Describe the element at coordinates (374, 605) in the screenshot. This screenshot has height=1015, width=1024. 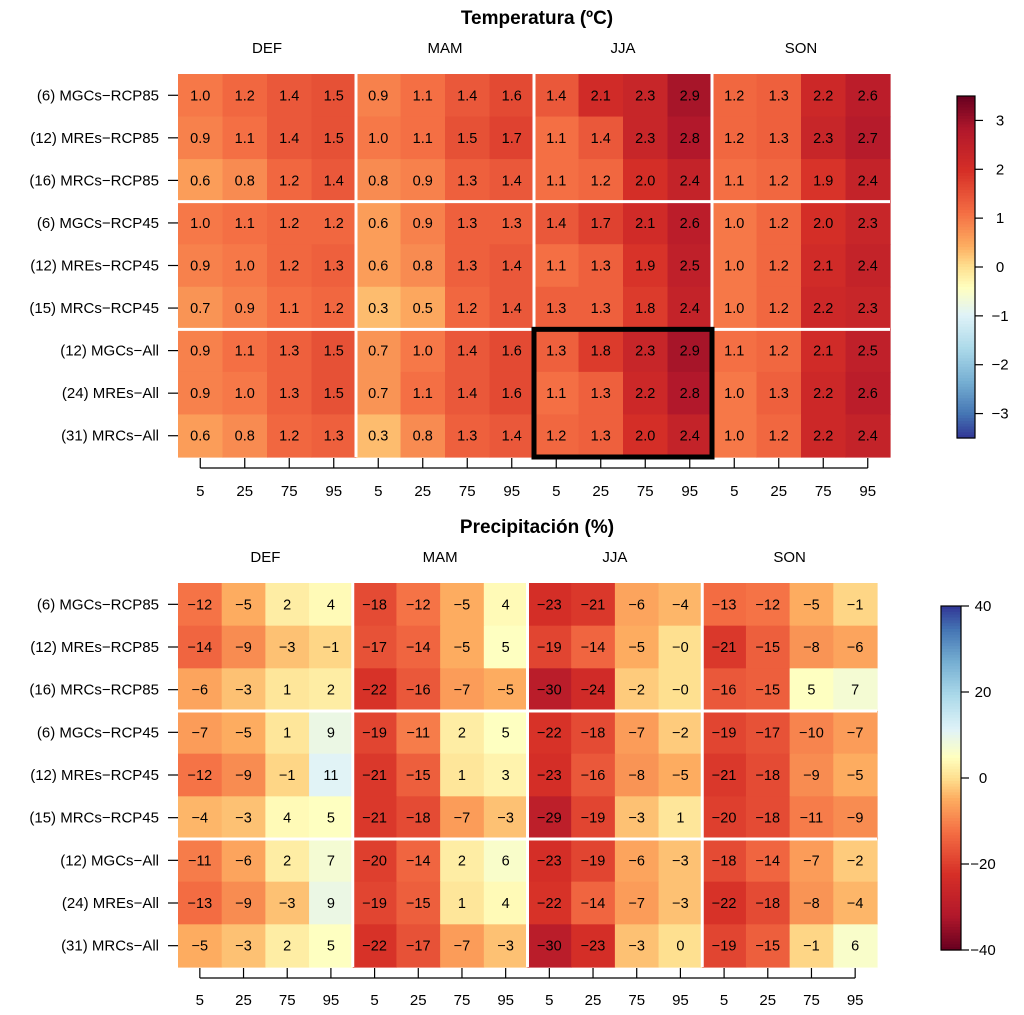
I see `cell-value-label: −18` at that location.